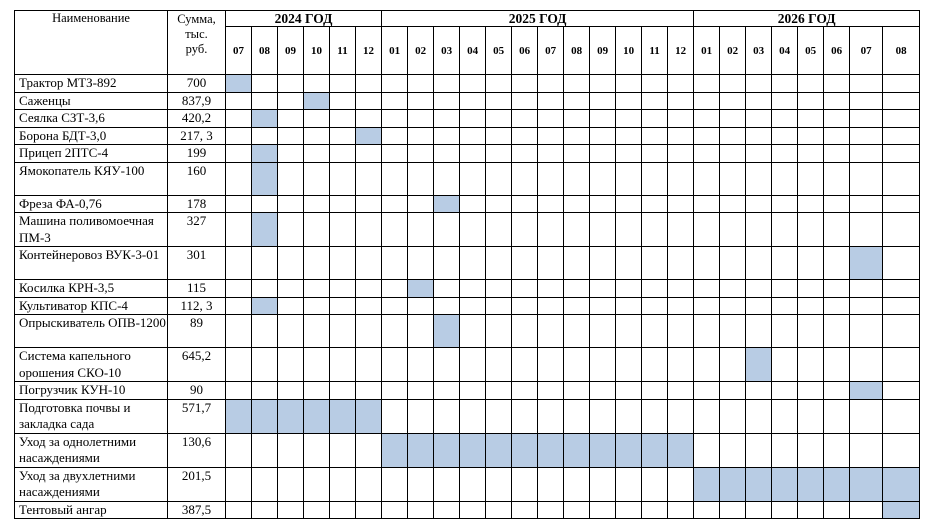  I want to click on table-row: Уход за однолетними насаждениями 130,6, so click(467, 450).